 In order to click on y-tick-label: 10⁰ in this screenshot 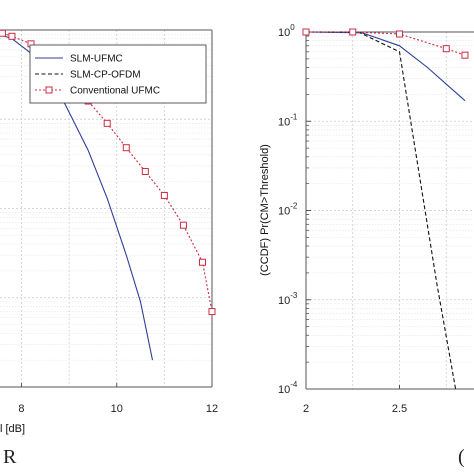, I will do `click(286, 31)`.